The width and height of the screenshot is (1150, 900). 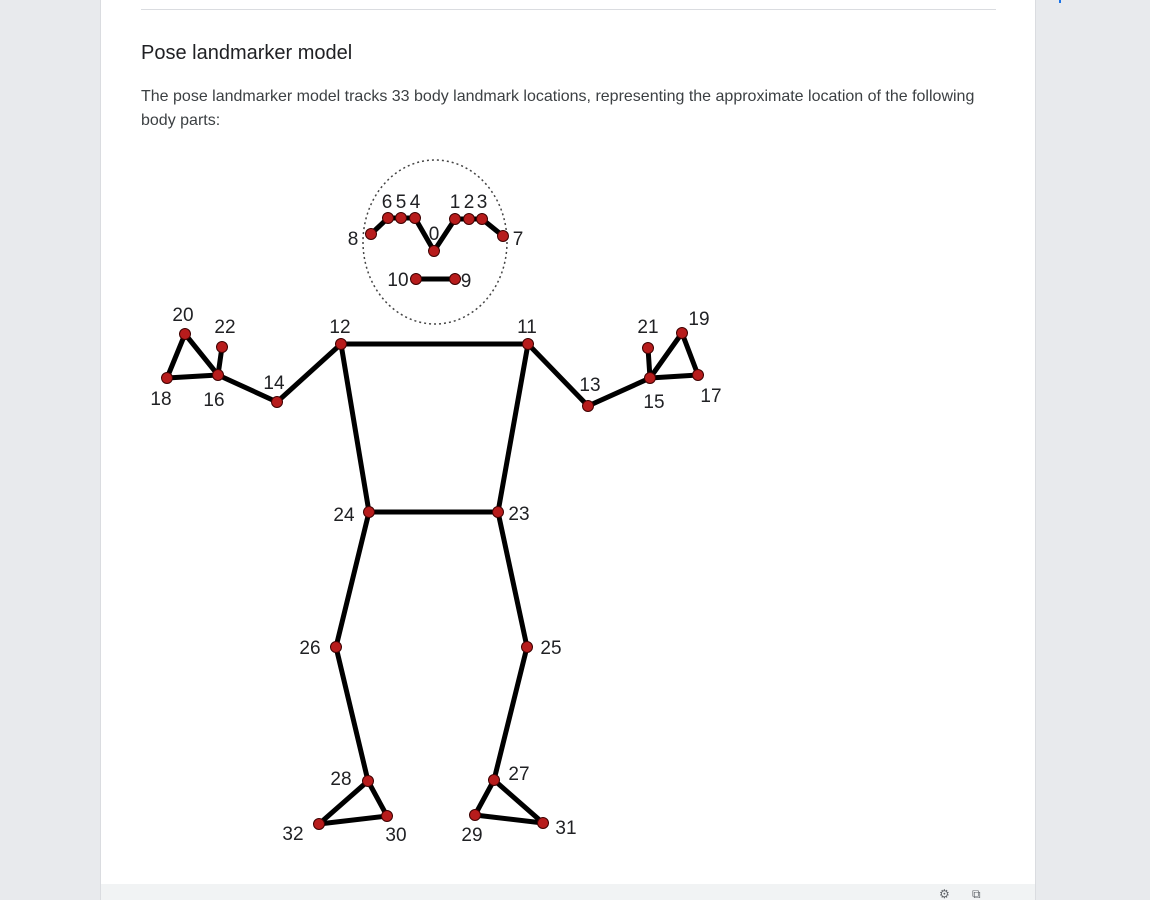 What do you see at coordinates (395, 835) in the screenshot?
I see `landmark-30-label: 30` at bounding box center [395, 835].